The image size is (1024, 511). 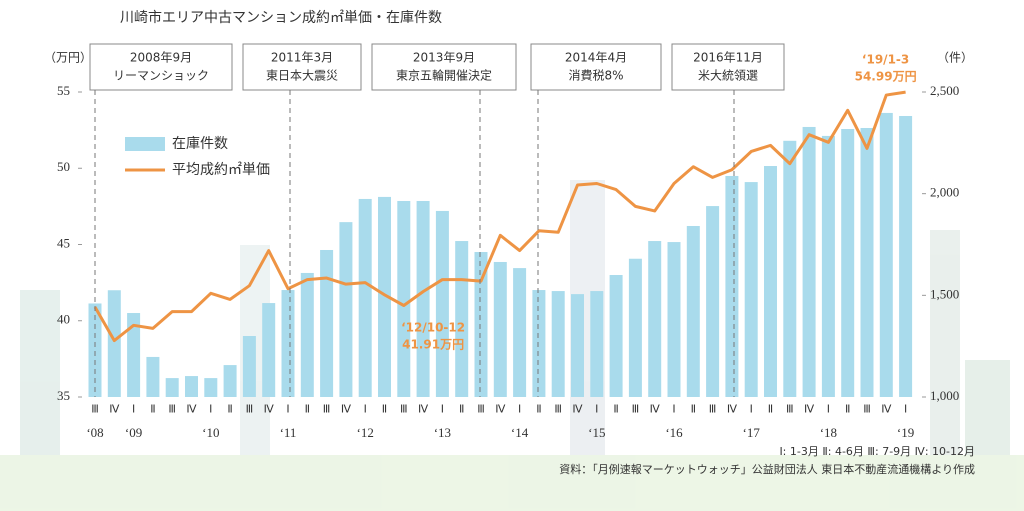 I want to click on y-tick-label: 35, so click(x=63, y=395).